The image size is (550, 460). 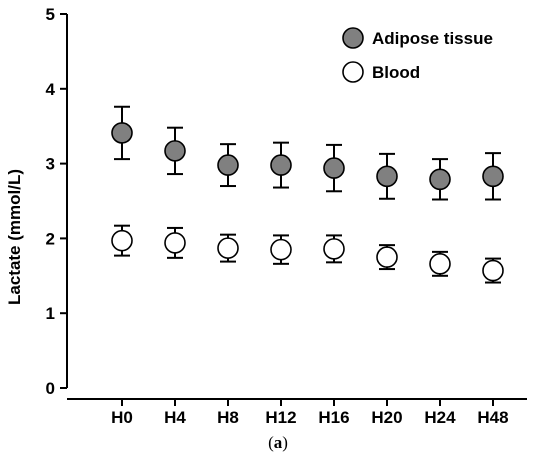 I want to click on y-tick-label-3: 3, so click(x=50, y=164).